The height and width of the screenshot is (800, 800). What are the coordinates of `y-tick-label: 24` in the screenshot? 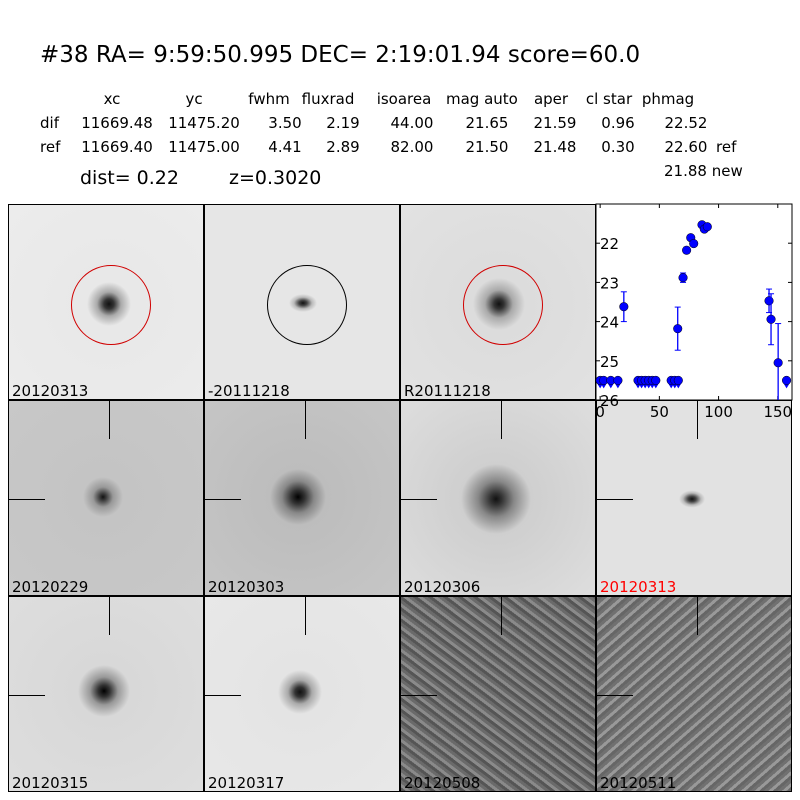 It's located at (609, 323).